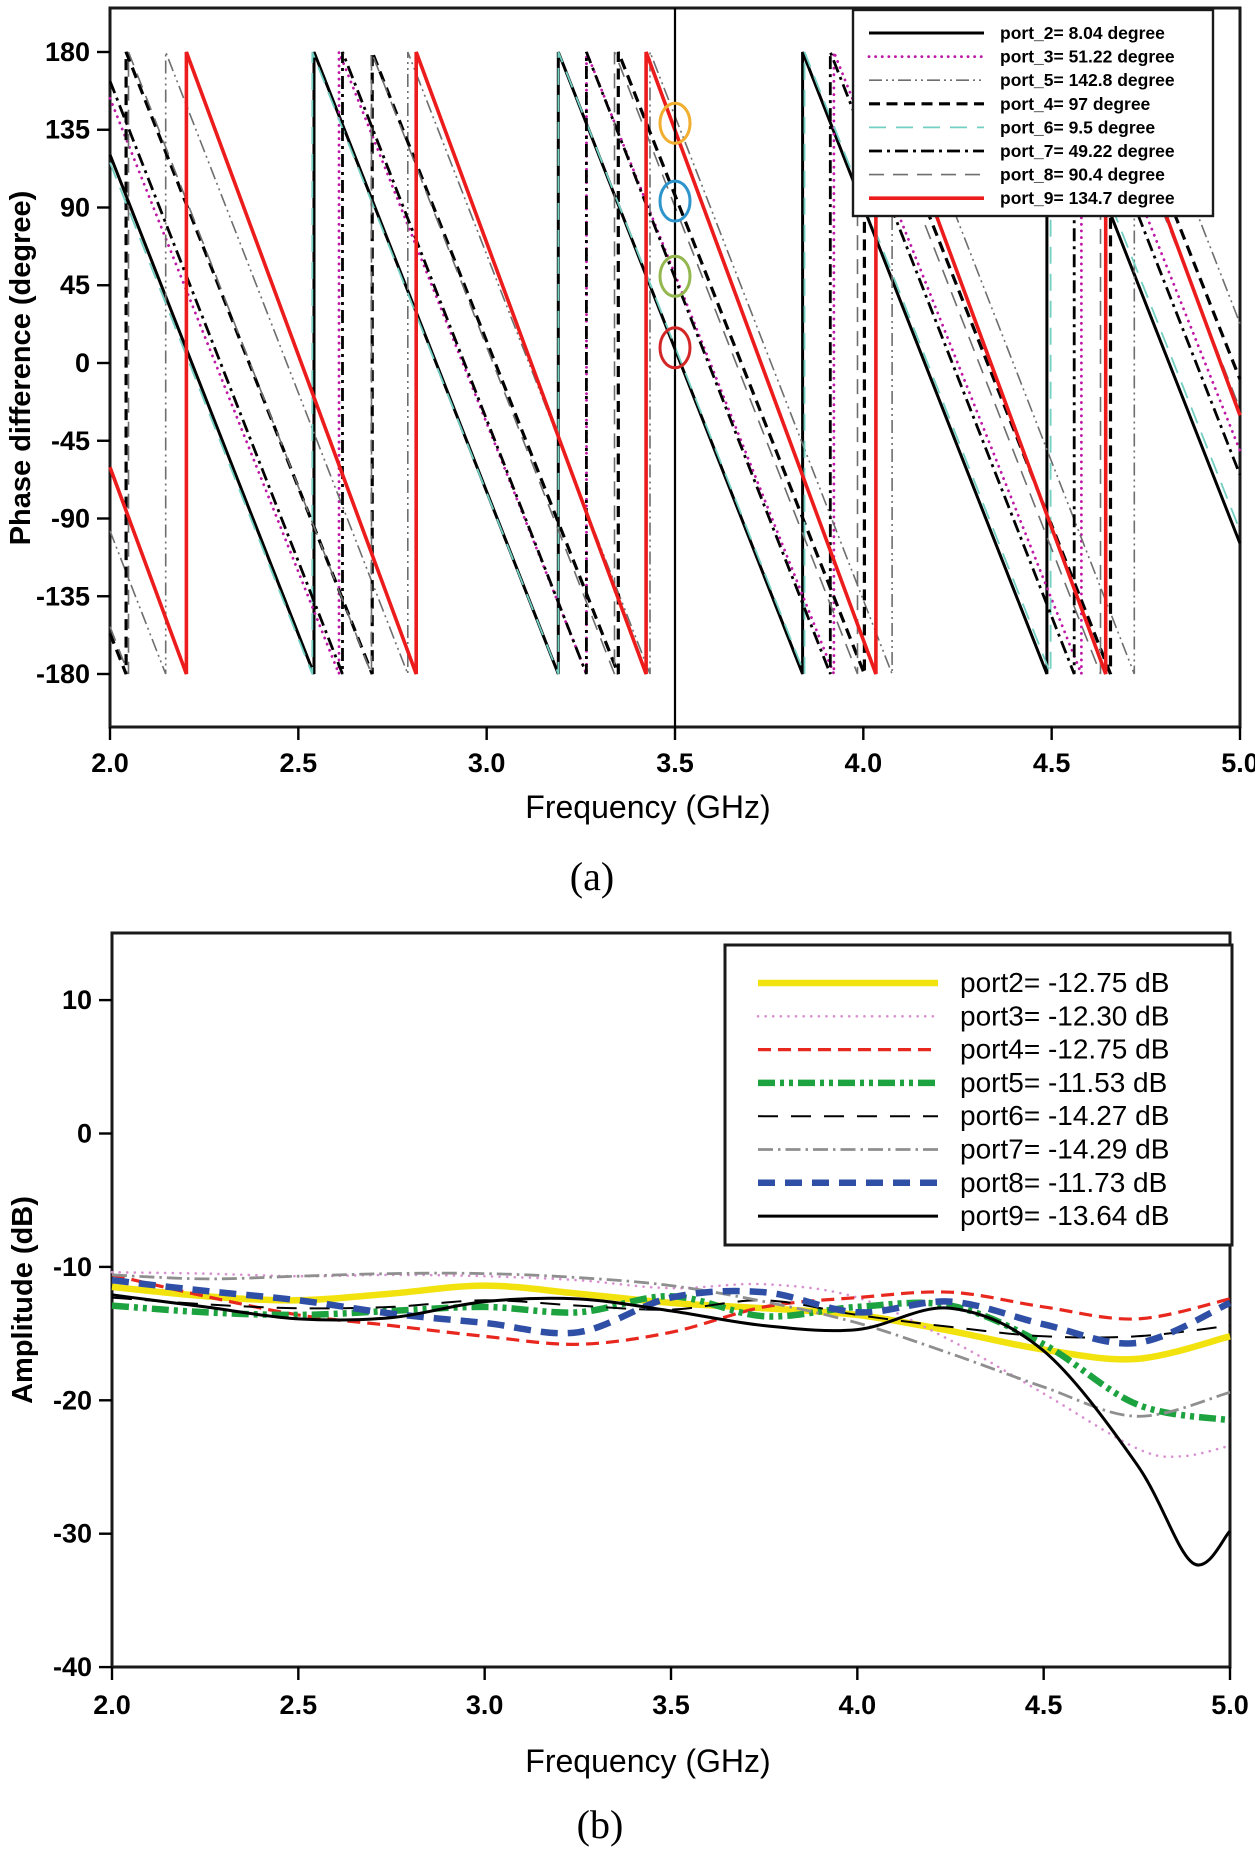 The width and height of the screenshot is (1255, 1849). I want to click on legend-b-label-port7: port7= -14.29 dB, so click(1064, 1149).